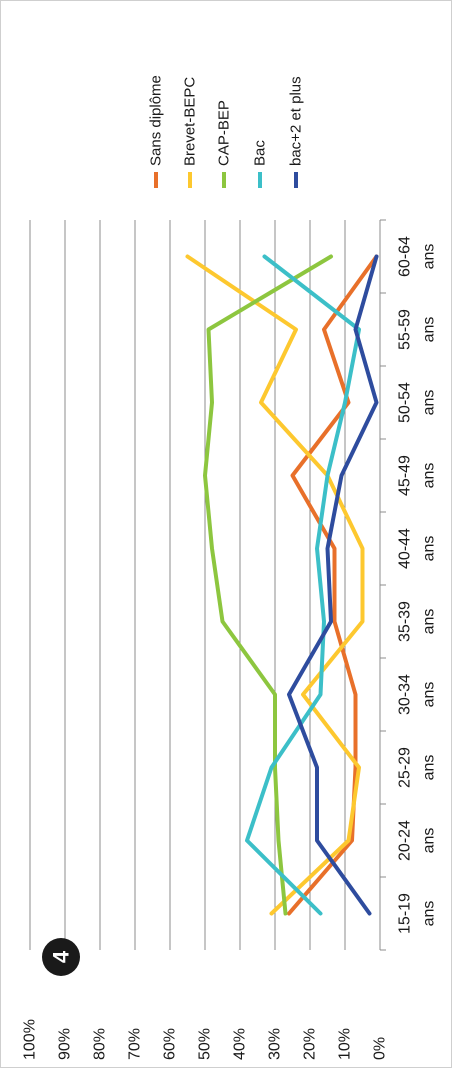 This screenshot has height=1068, width=452. I want to click on legend-label: bac+2 et plus, so click(296, 121).